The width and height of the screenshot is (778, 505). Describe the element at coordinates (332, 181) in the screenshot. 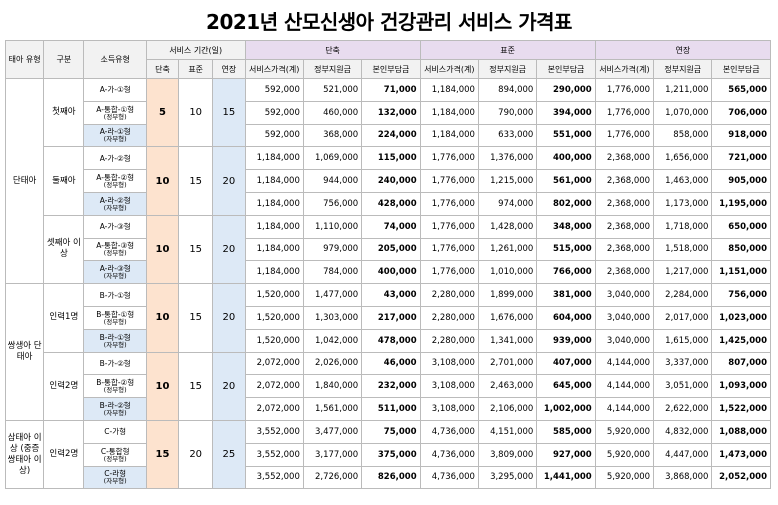

I see `price-cell: 944,000` at that location.